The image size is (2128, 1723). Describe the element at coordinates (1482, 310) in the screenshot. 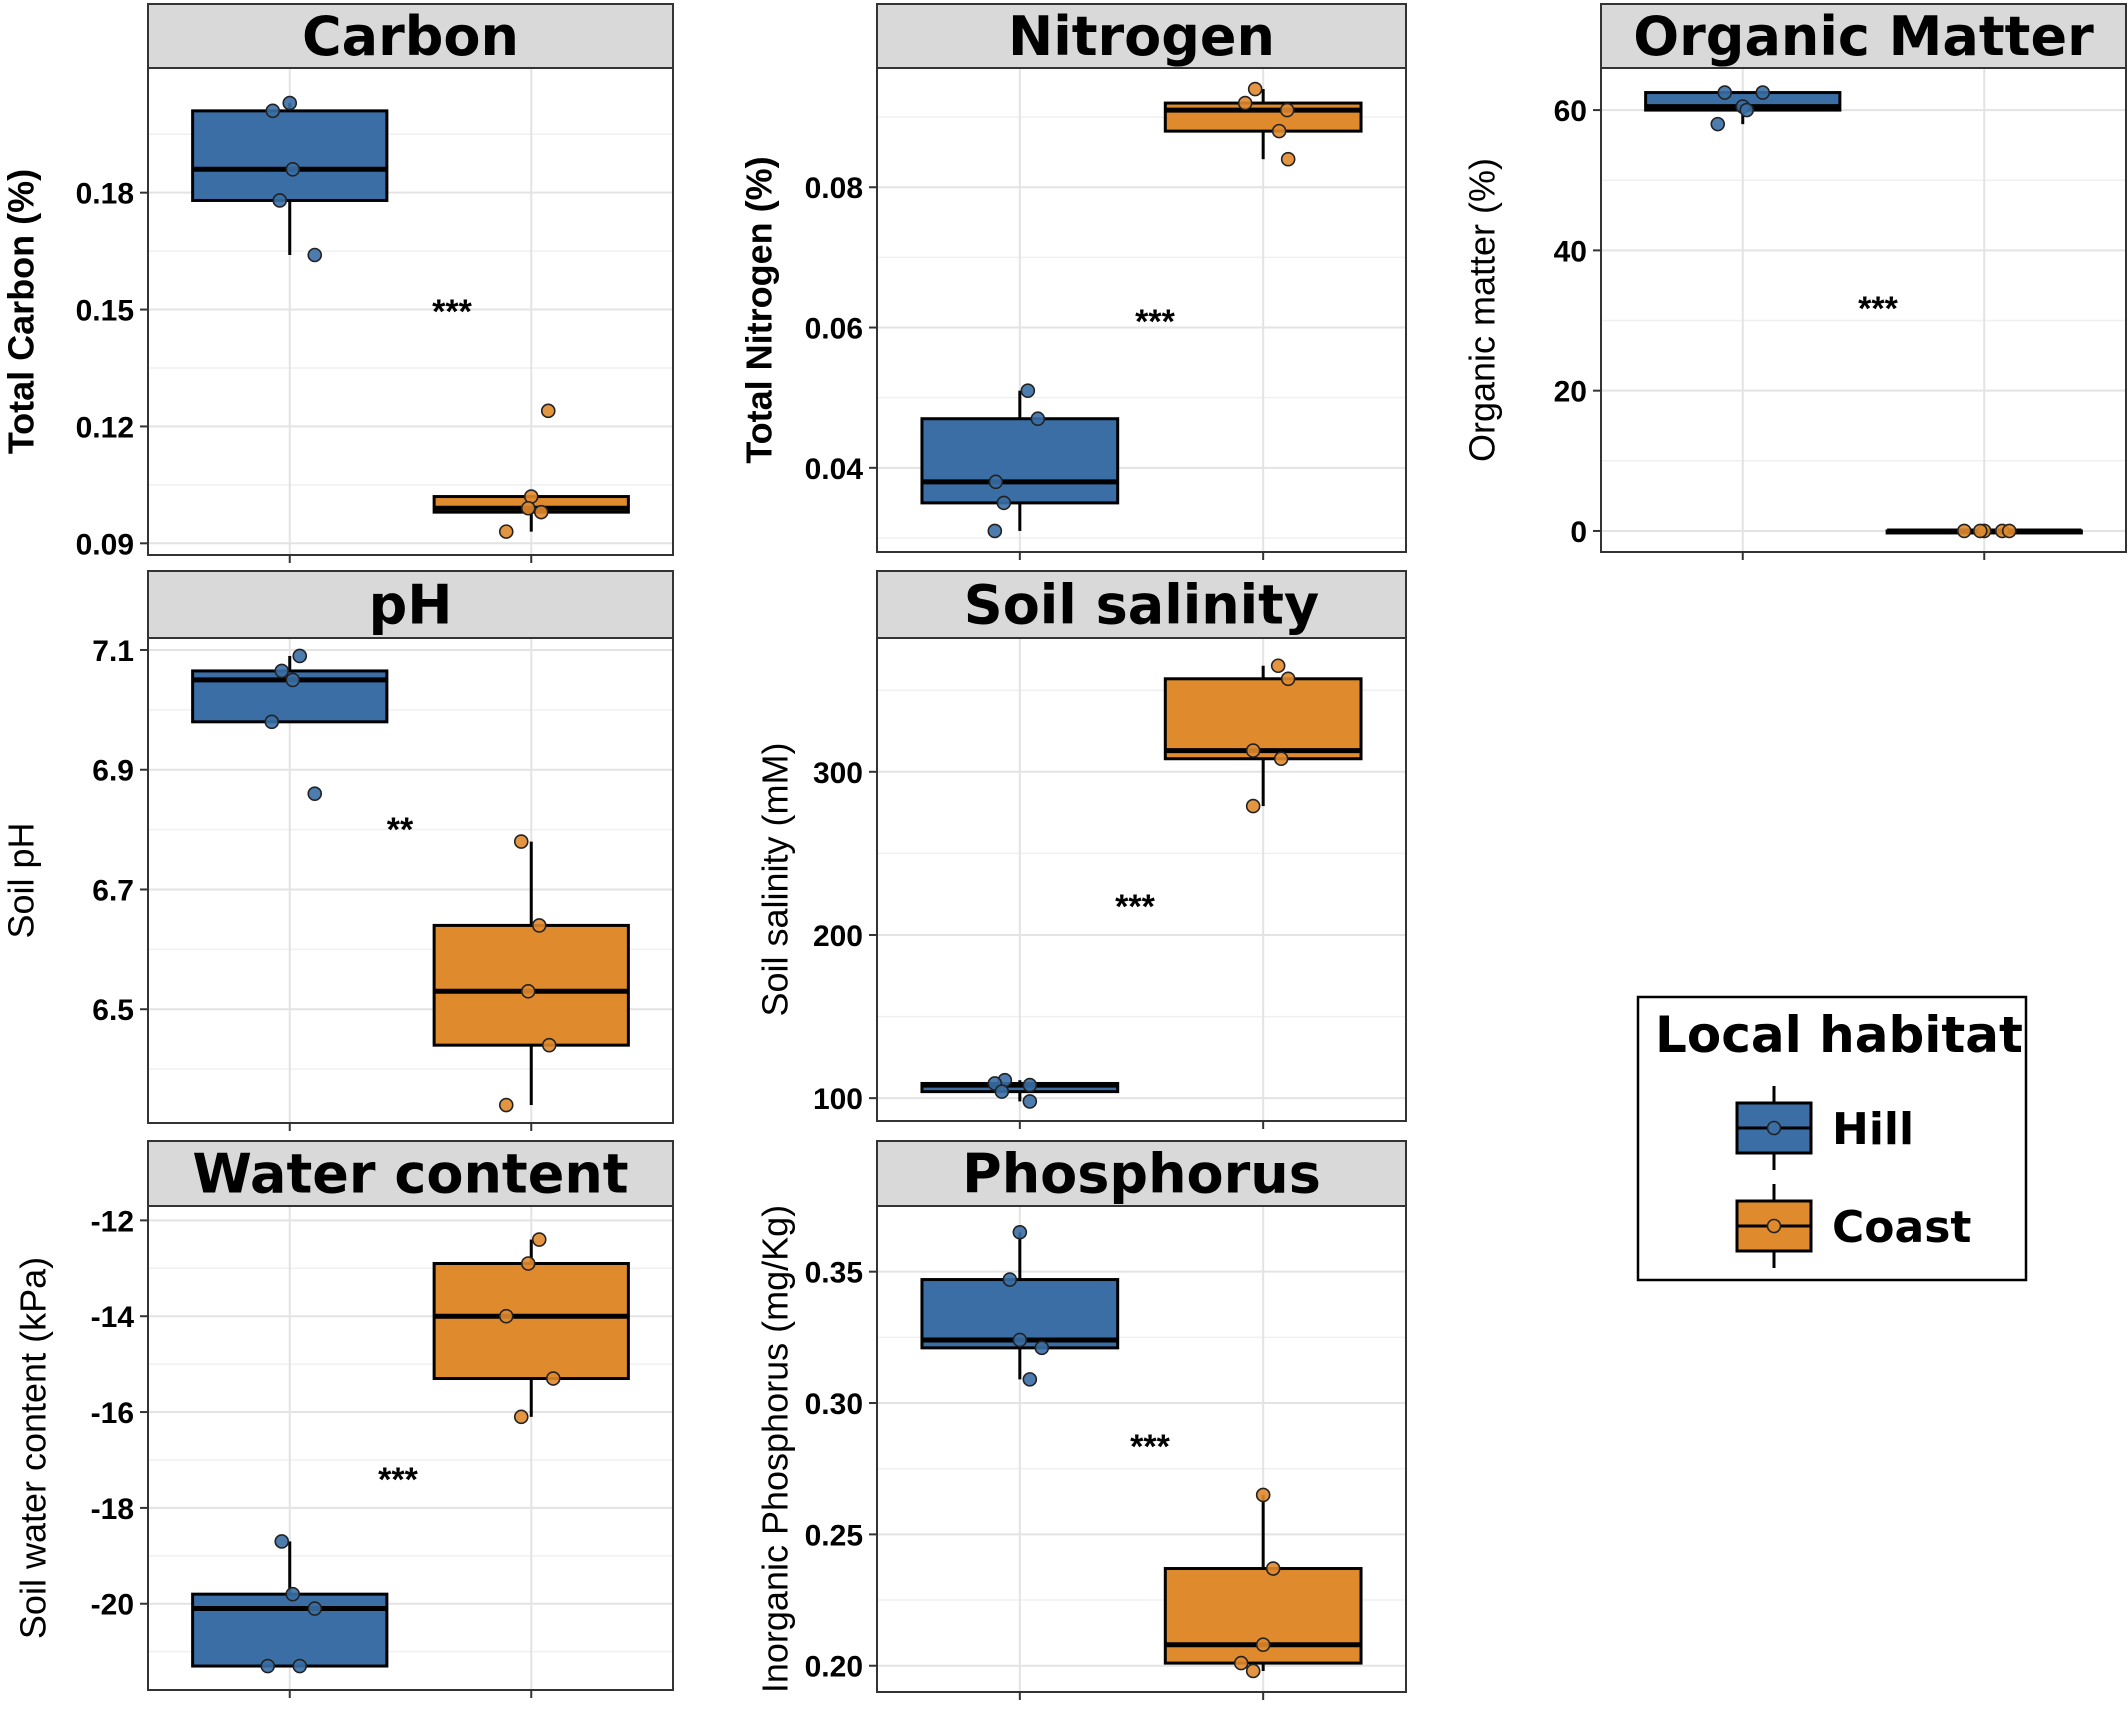

I see `y-axis-label: Organic matter (%)` at that location.